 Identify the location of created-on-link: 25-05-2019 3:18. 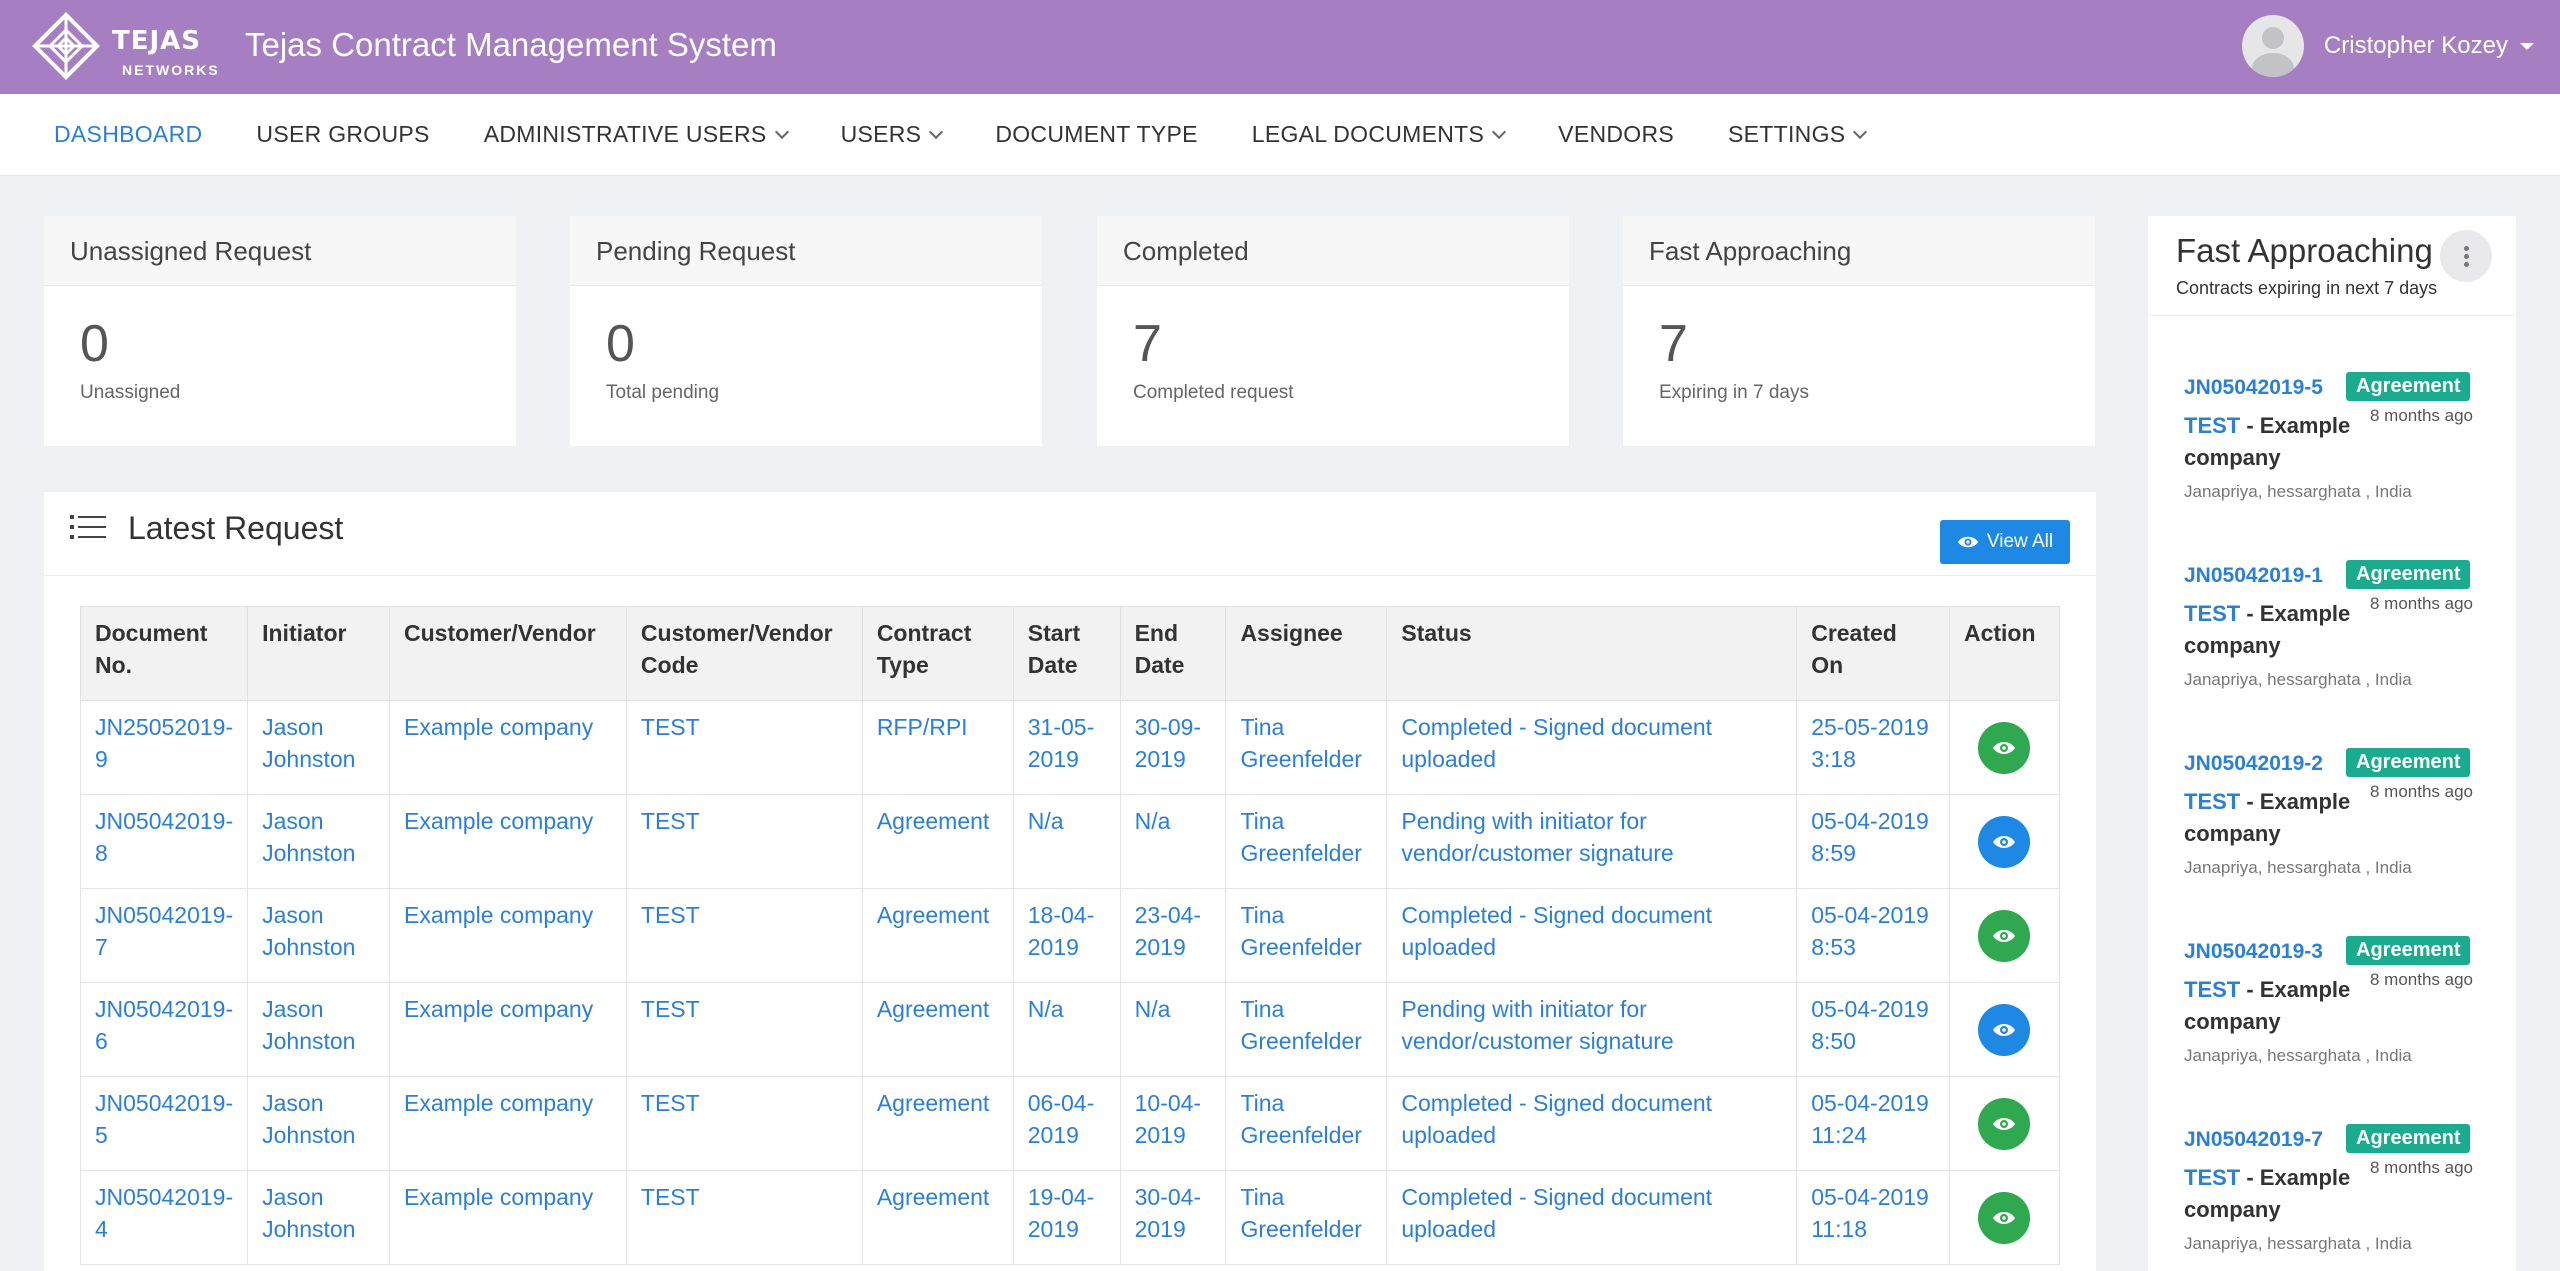
(1873, 747).